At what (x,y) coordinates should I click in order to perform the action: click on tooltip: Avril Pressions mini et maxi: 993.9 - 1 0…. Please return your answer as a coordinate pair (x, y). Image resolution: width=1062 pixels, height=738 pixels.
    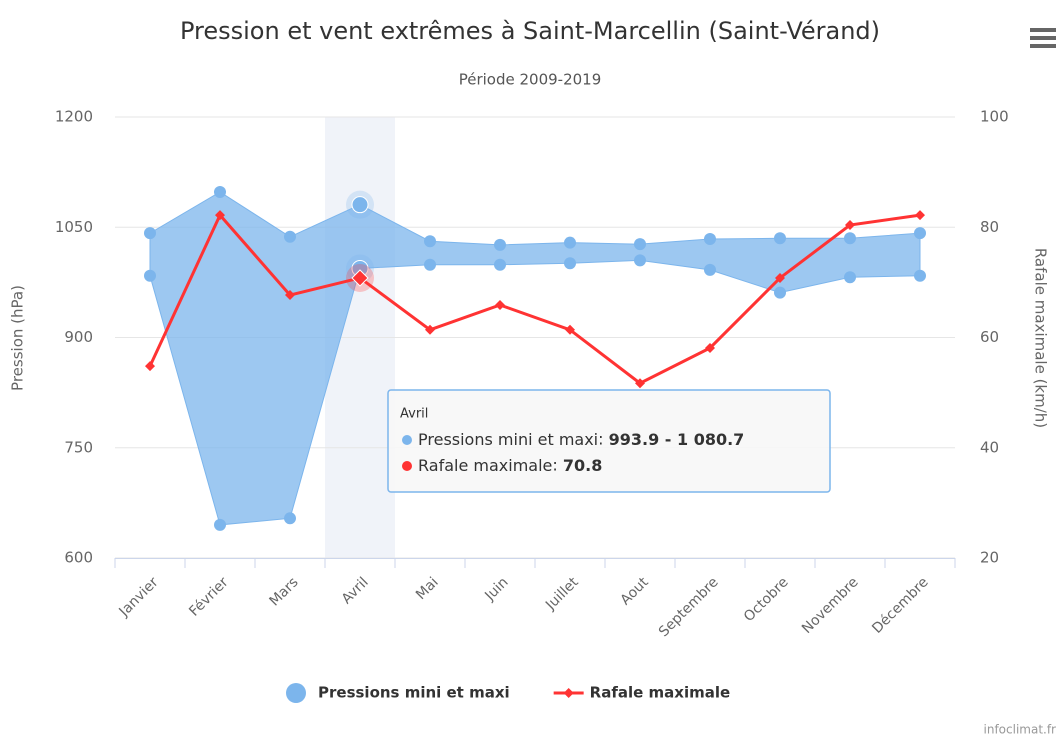
    Looking at the image, I should click on (609, 441).